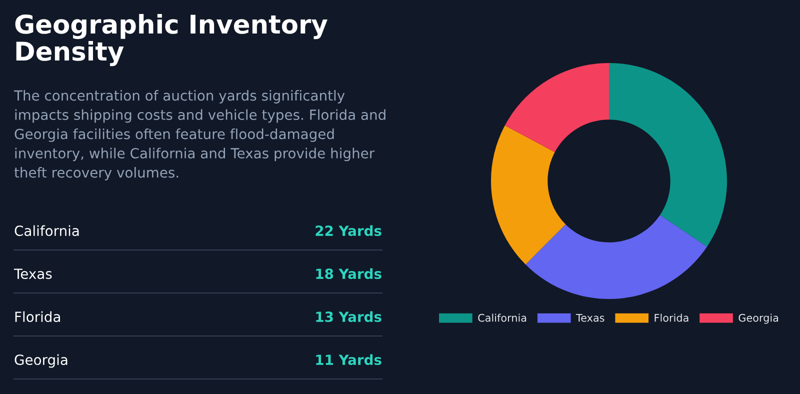  I want to click on legend-label: California, so click(502, 318).